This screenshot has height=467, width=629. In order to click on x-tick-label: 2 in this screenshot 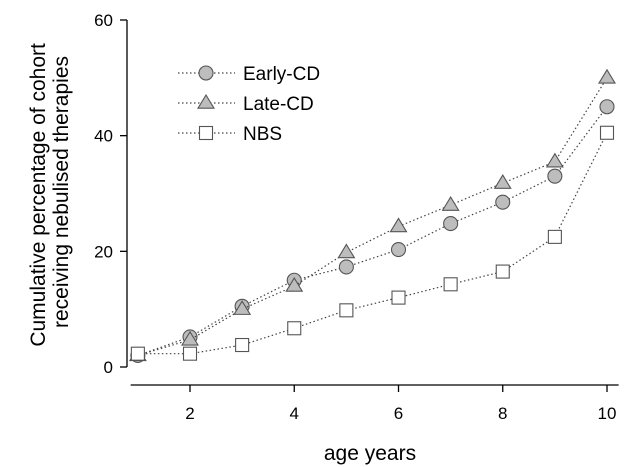, I will do `click(189, 413)`.